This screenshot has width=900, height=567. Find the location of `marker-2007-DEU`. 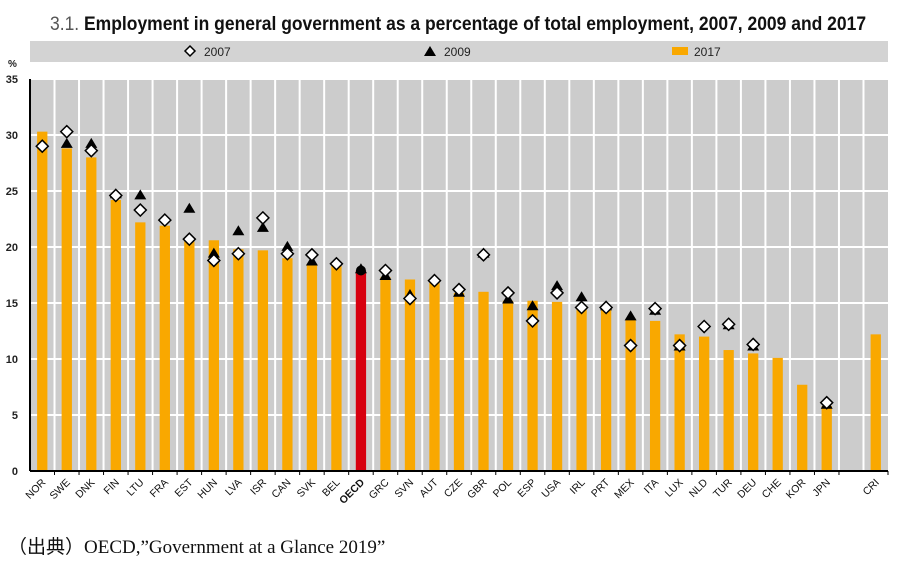

marker-2007-DEU is located at coordinates (753, 344).